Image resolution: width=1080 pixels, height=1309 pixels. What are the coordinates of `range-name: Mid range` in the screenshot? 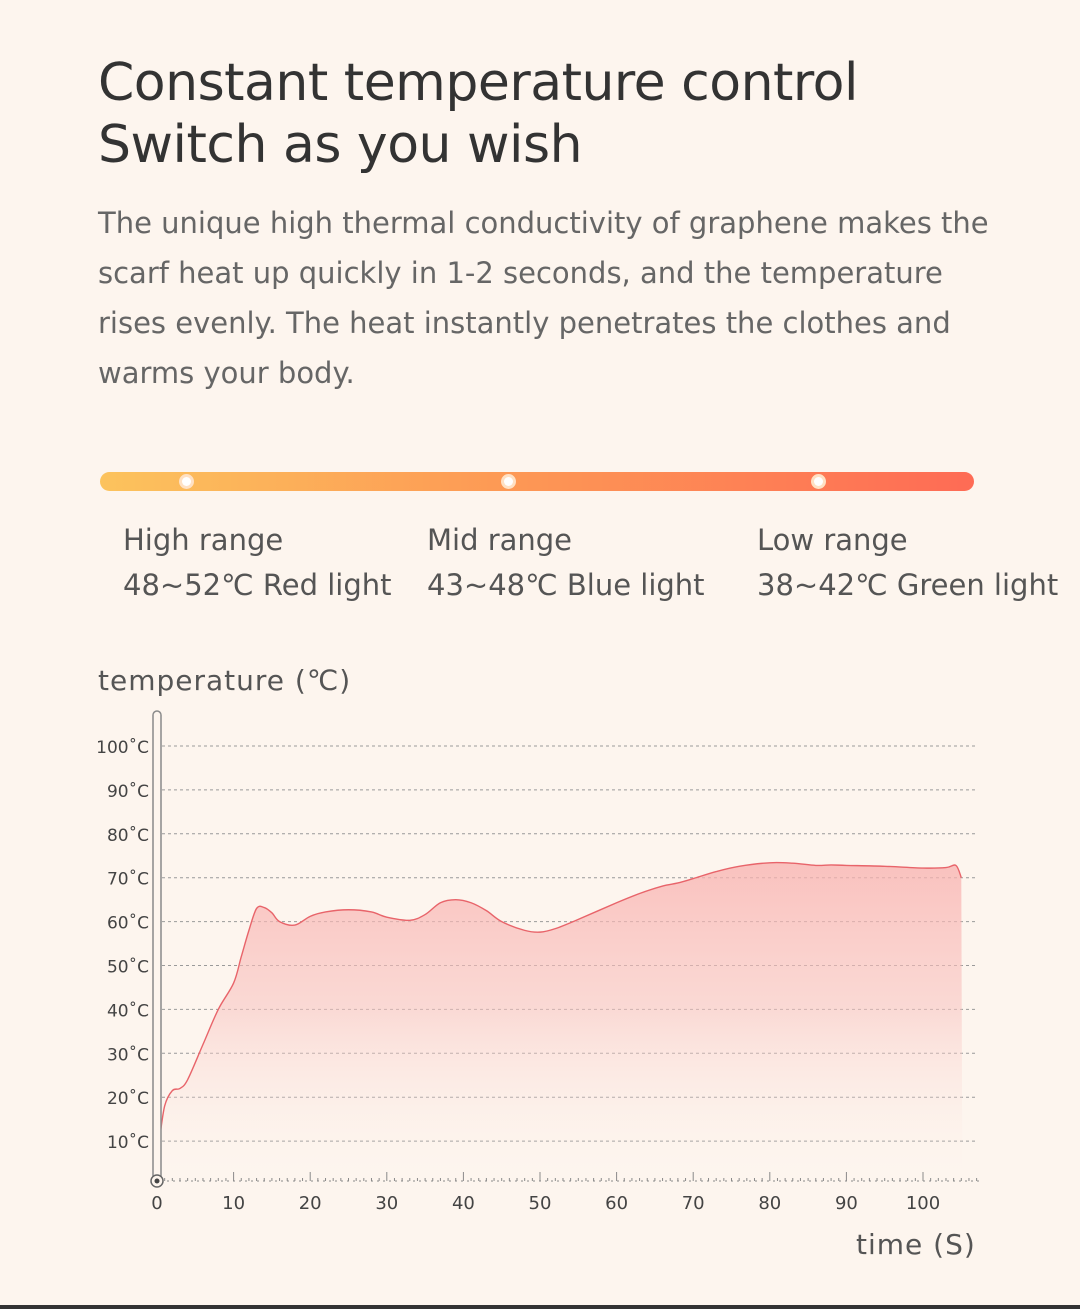 It's located at (500, 540).